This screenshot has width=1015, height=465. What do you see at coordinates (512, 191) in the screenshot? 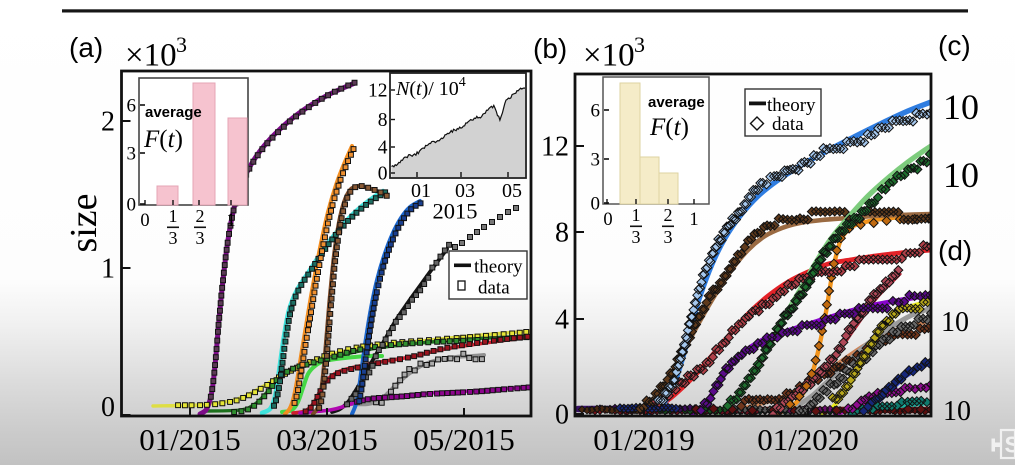
I see `svg-text: 05` at bounding box center [512, 191].